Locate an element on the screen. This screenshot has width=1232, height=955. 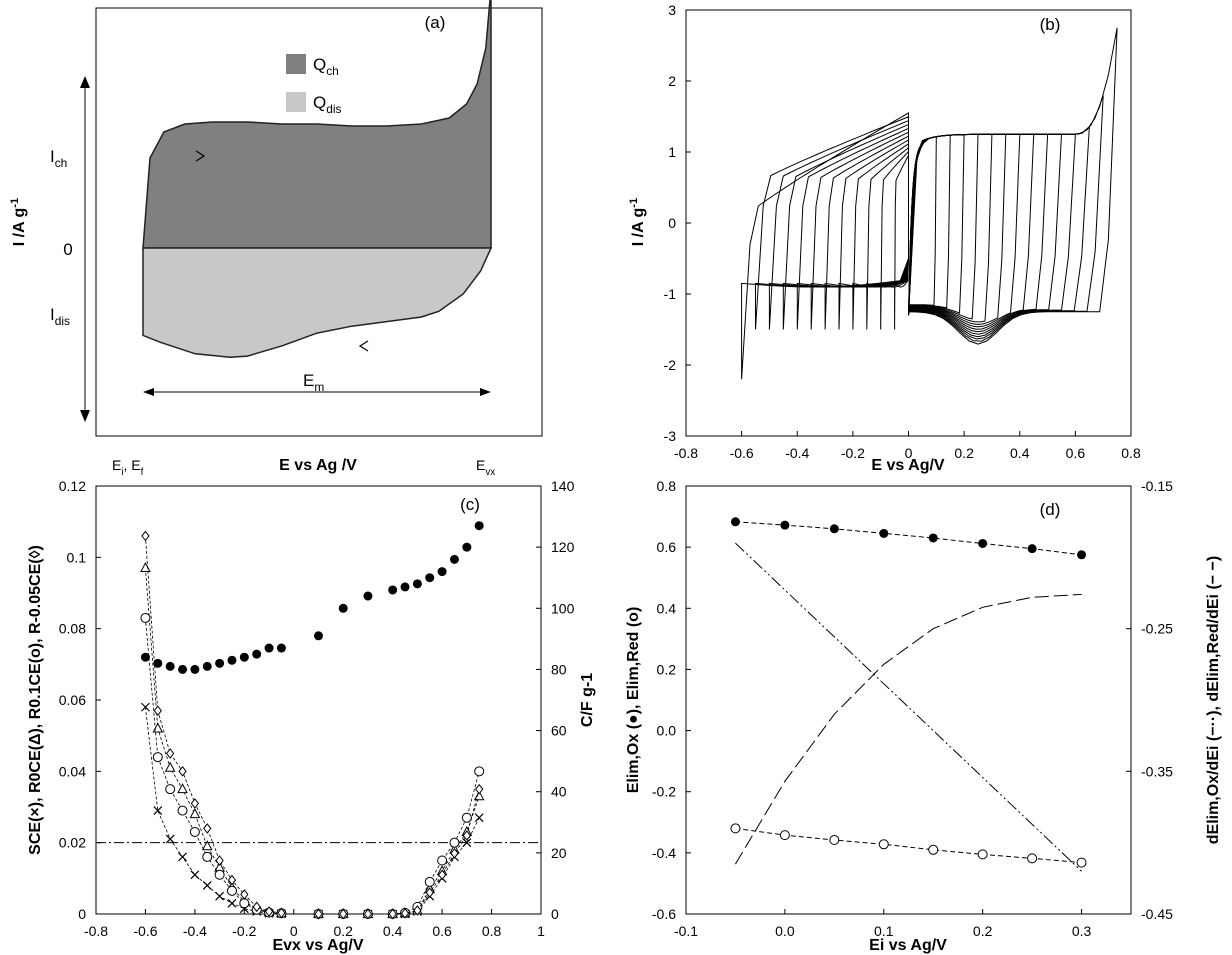
y-tick-label: 1 is located at coordinates (672, 152).